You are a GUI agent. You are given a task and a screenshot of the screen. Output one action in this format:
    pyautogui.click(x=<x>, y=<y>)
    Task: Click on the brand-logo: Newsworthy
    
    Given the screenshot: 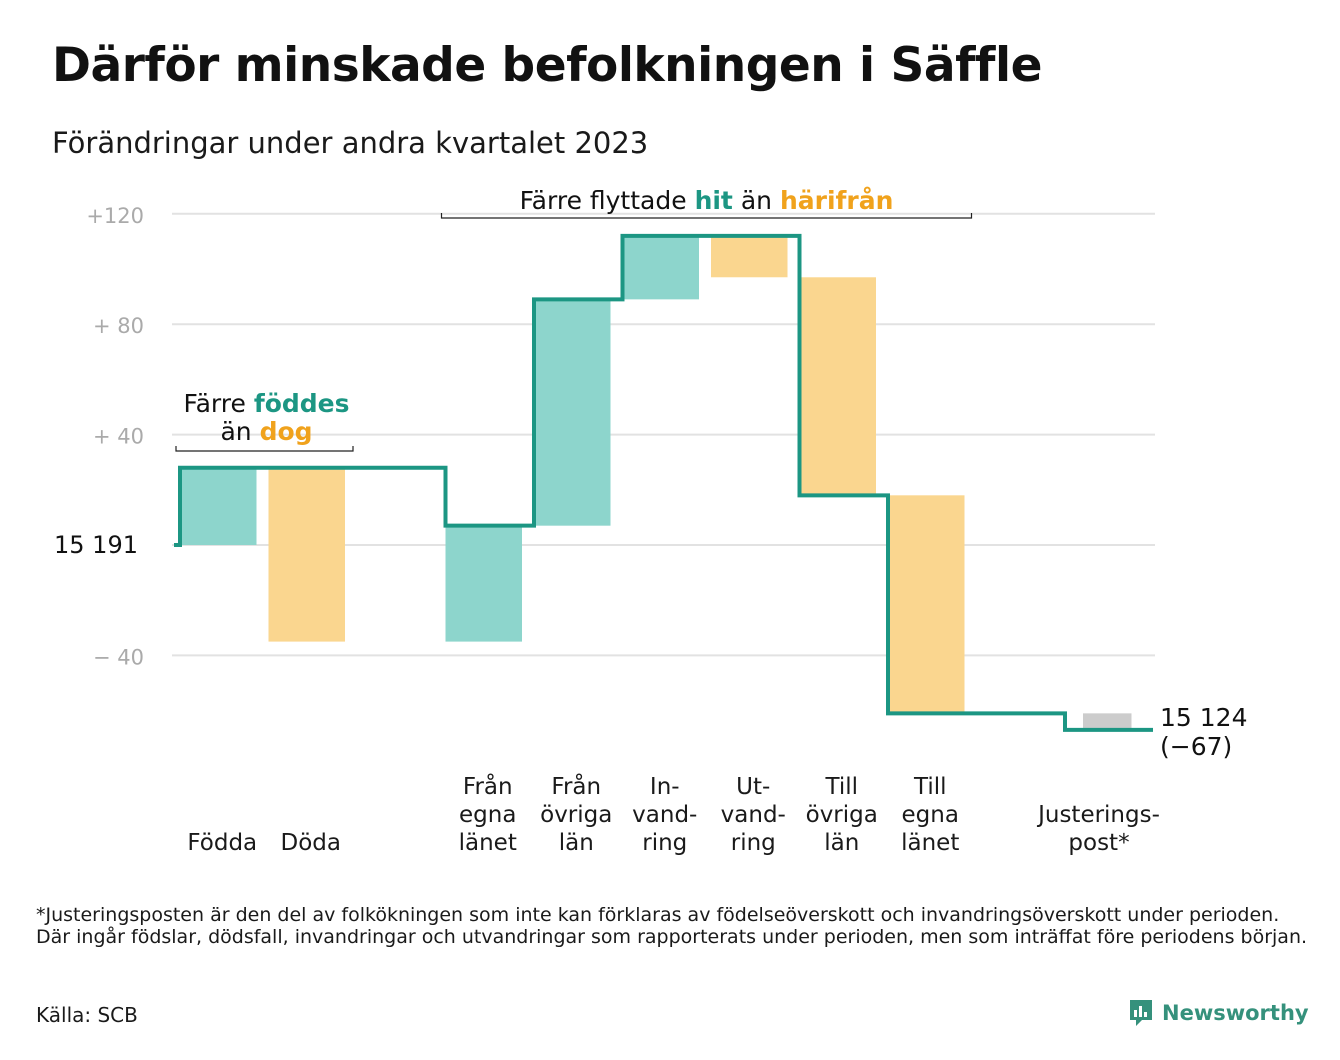 What is the action you would take?
    pyautogui.click(x=1218, y=1013)
    